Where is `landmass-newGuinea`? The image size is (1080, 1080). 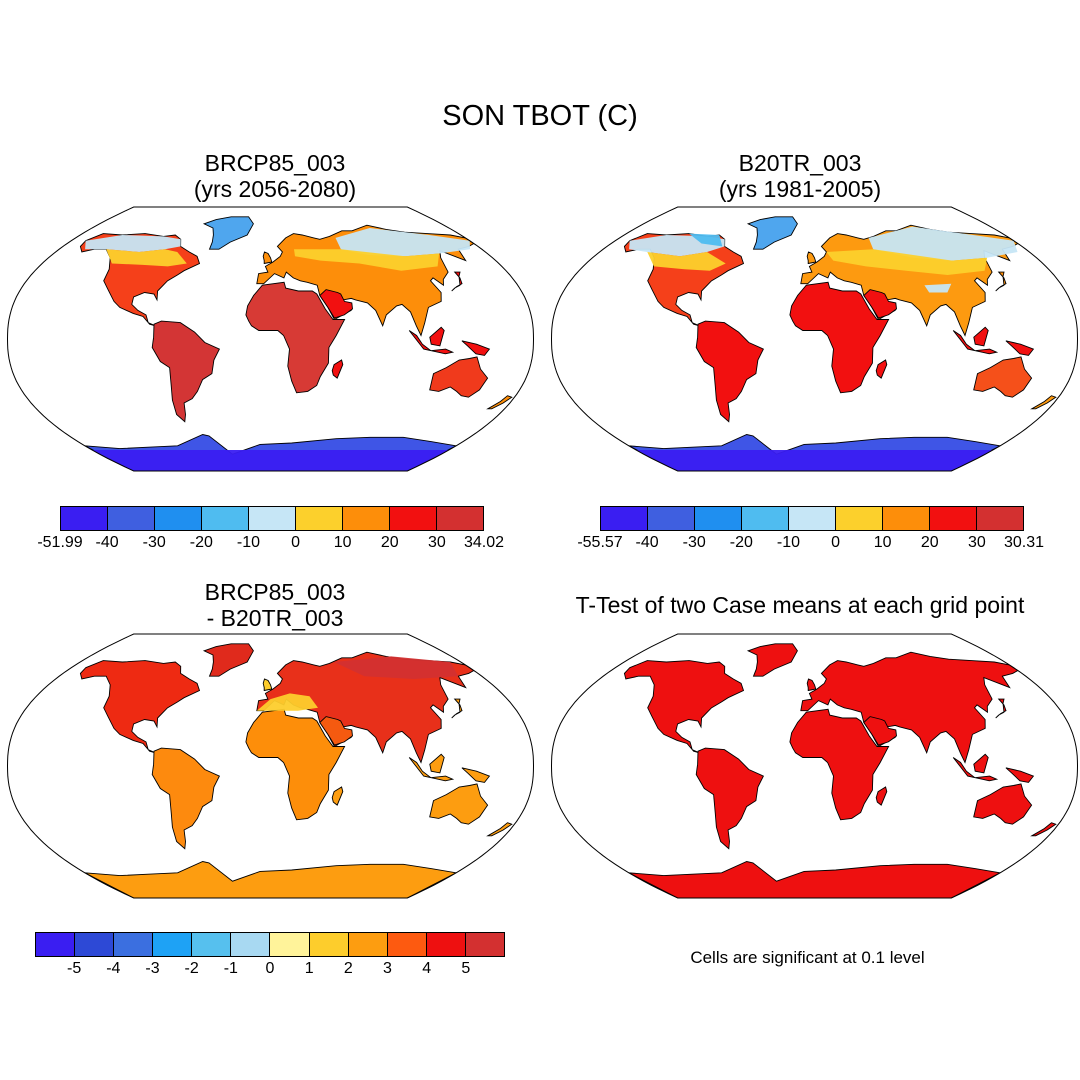 landmass-newGuinea is located at coordinates (1020, 775).